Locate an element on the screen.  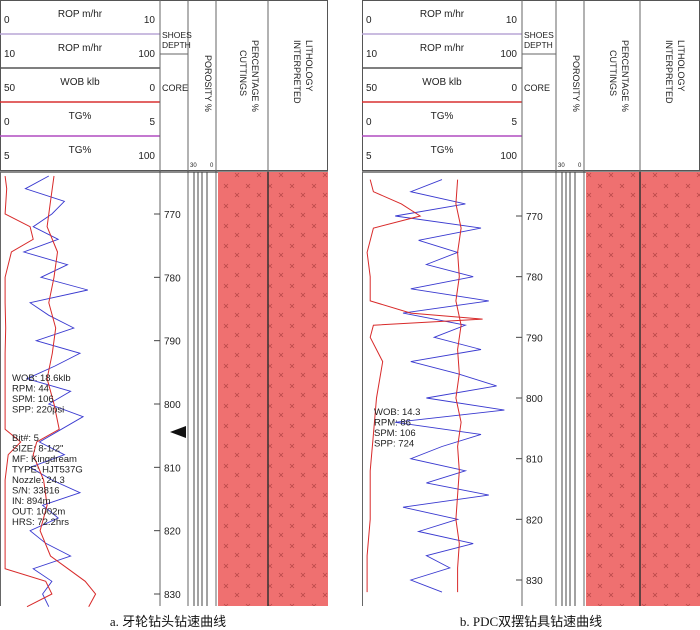
panel-caption: a. 牙轮钻头钻速曲线 is located at coordinates (168, 621).